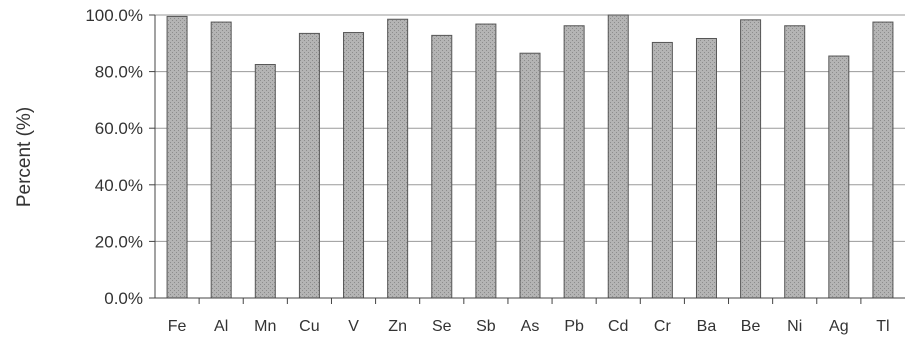 This screenshot has height=339, width=907. What do you see at coordinates (123, 298) in the screenshot?
I see `y-tick-label: 0.0%` at bounding box center [123, 298].